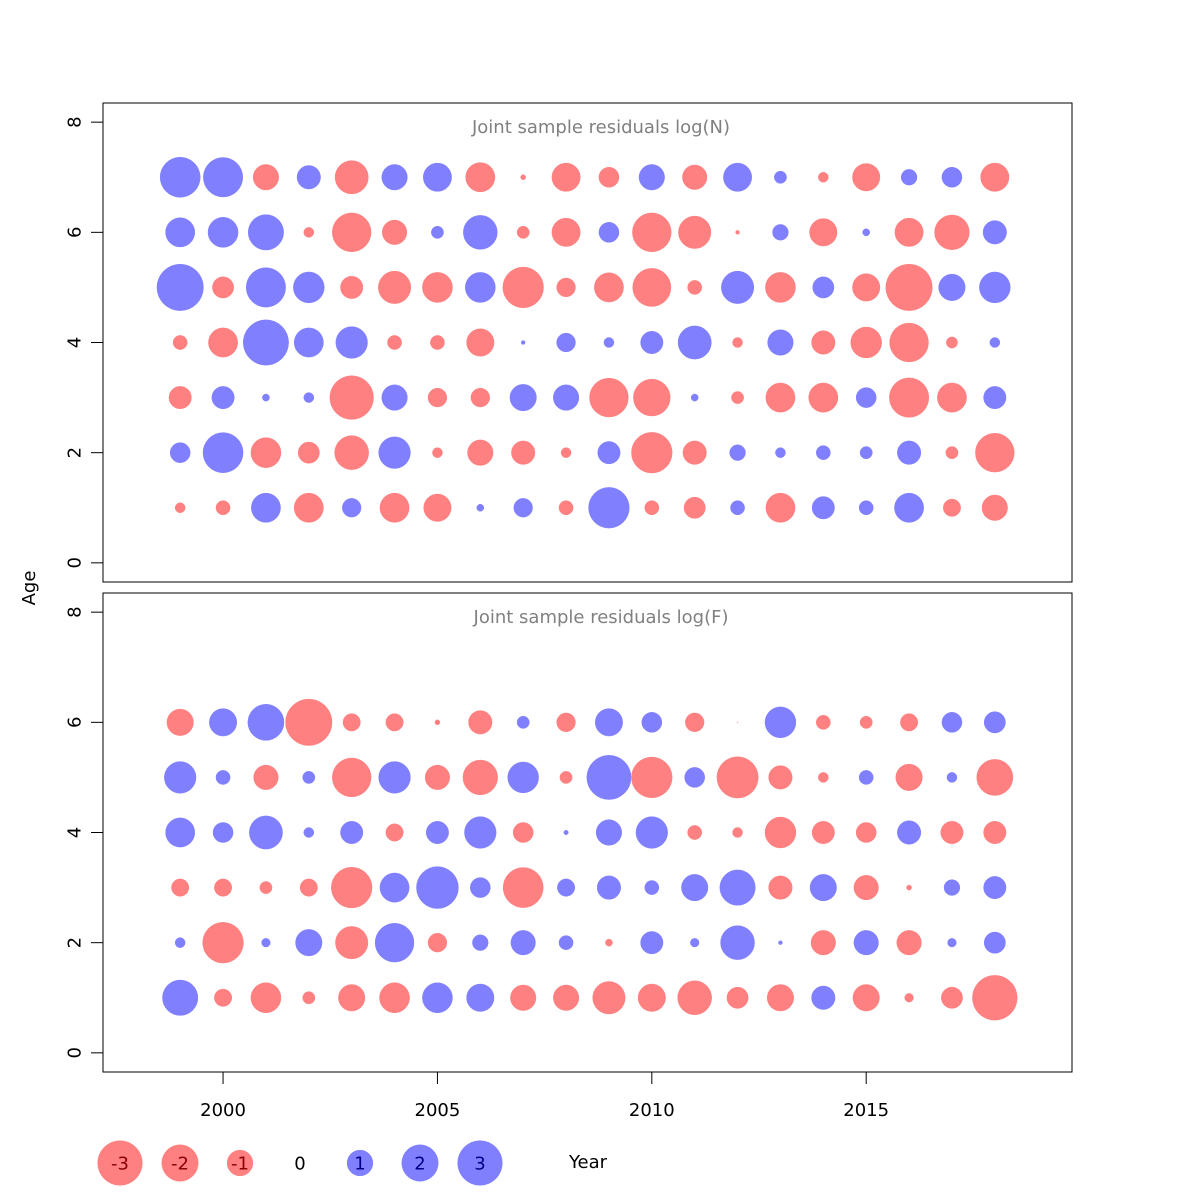 The height and width of the screenshot is (1200, 1200). Describe the element at coordinates (600, 127) in the screenshot. I see `panel-log-n-title: Joint sample residuals log(N)` at that location.